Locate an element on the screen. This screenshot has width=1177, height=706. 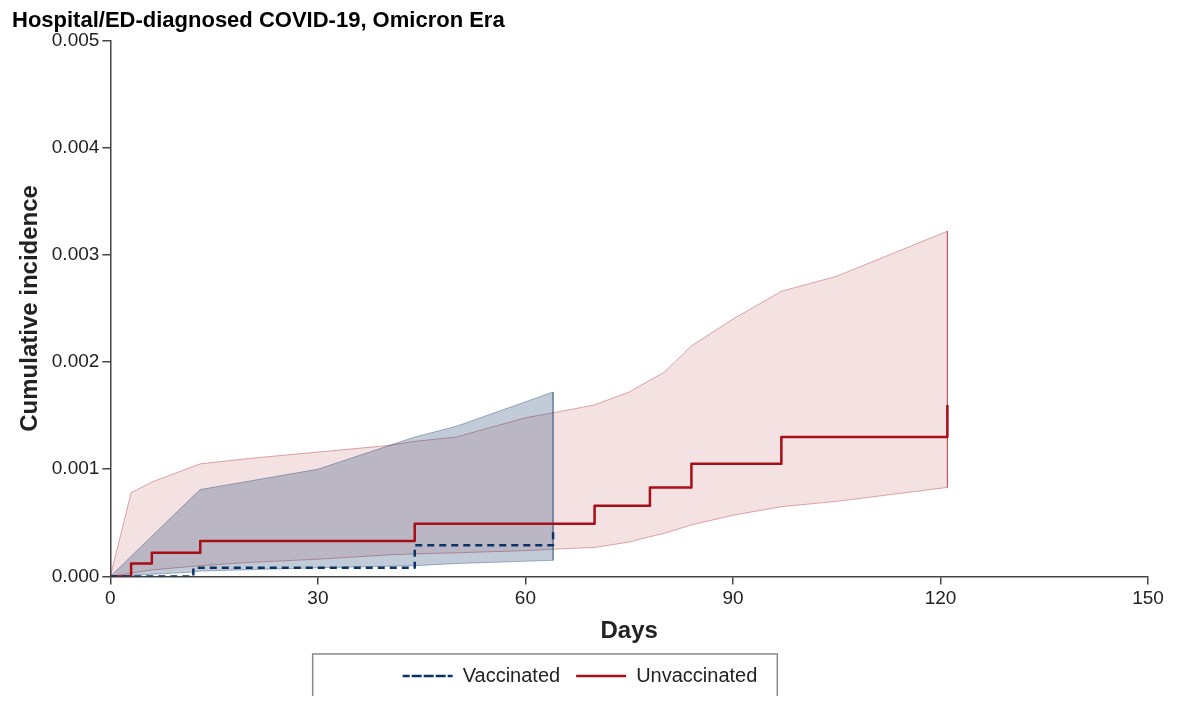
y-tick-label: 0.003 is located at coordinates (75, 254).